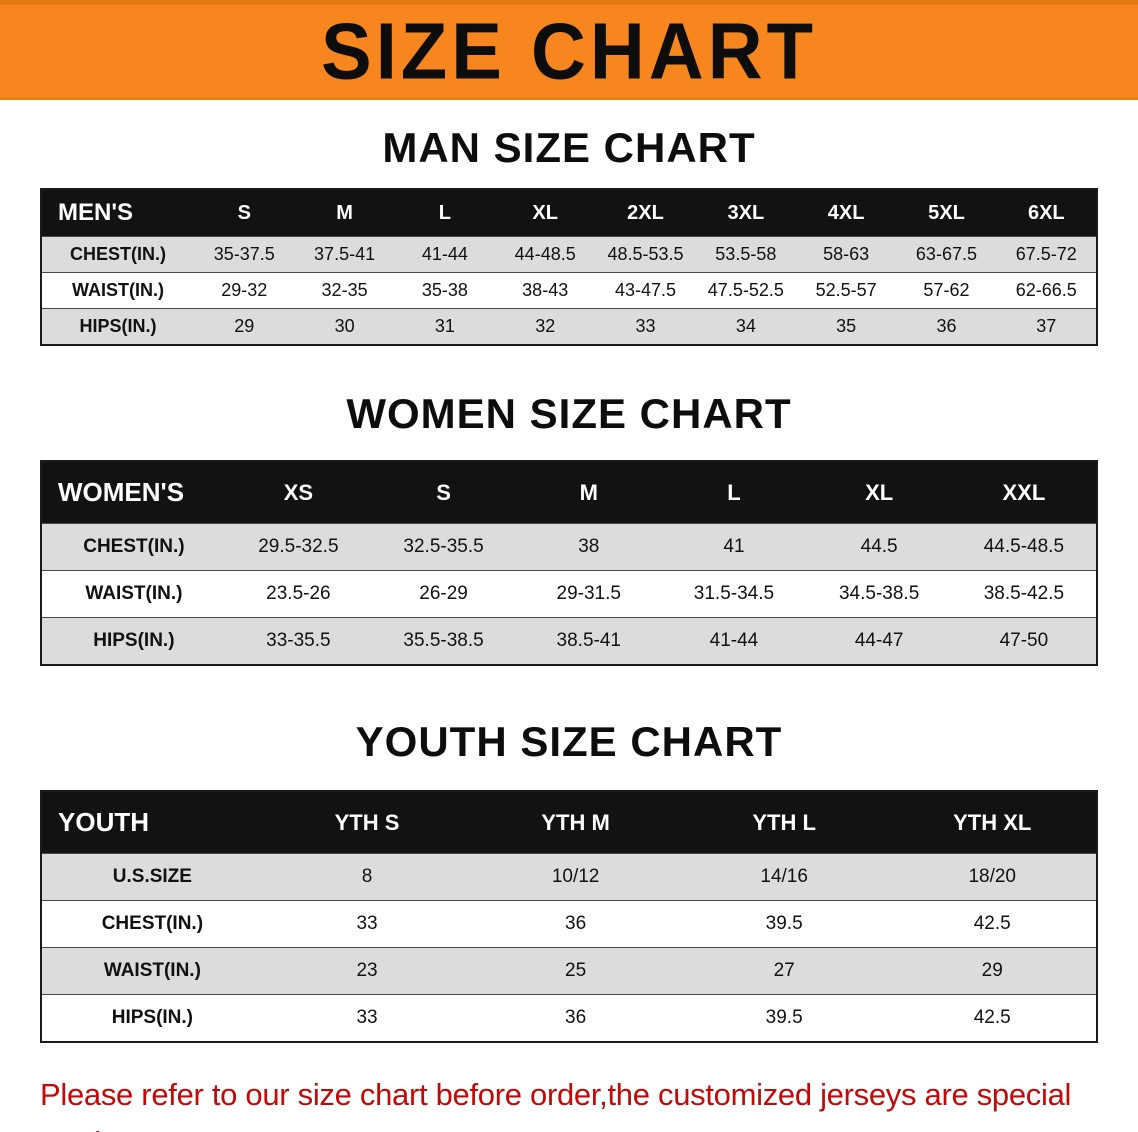 The width and height of the screenshot is (1138, 1132). I want to click on men-row-label: WAIST(IN.), so click(118, 290).